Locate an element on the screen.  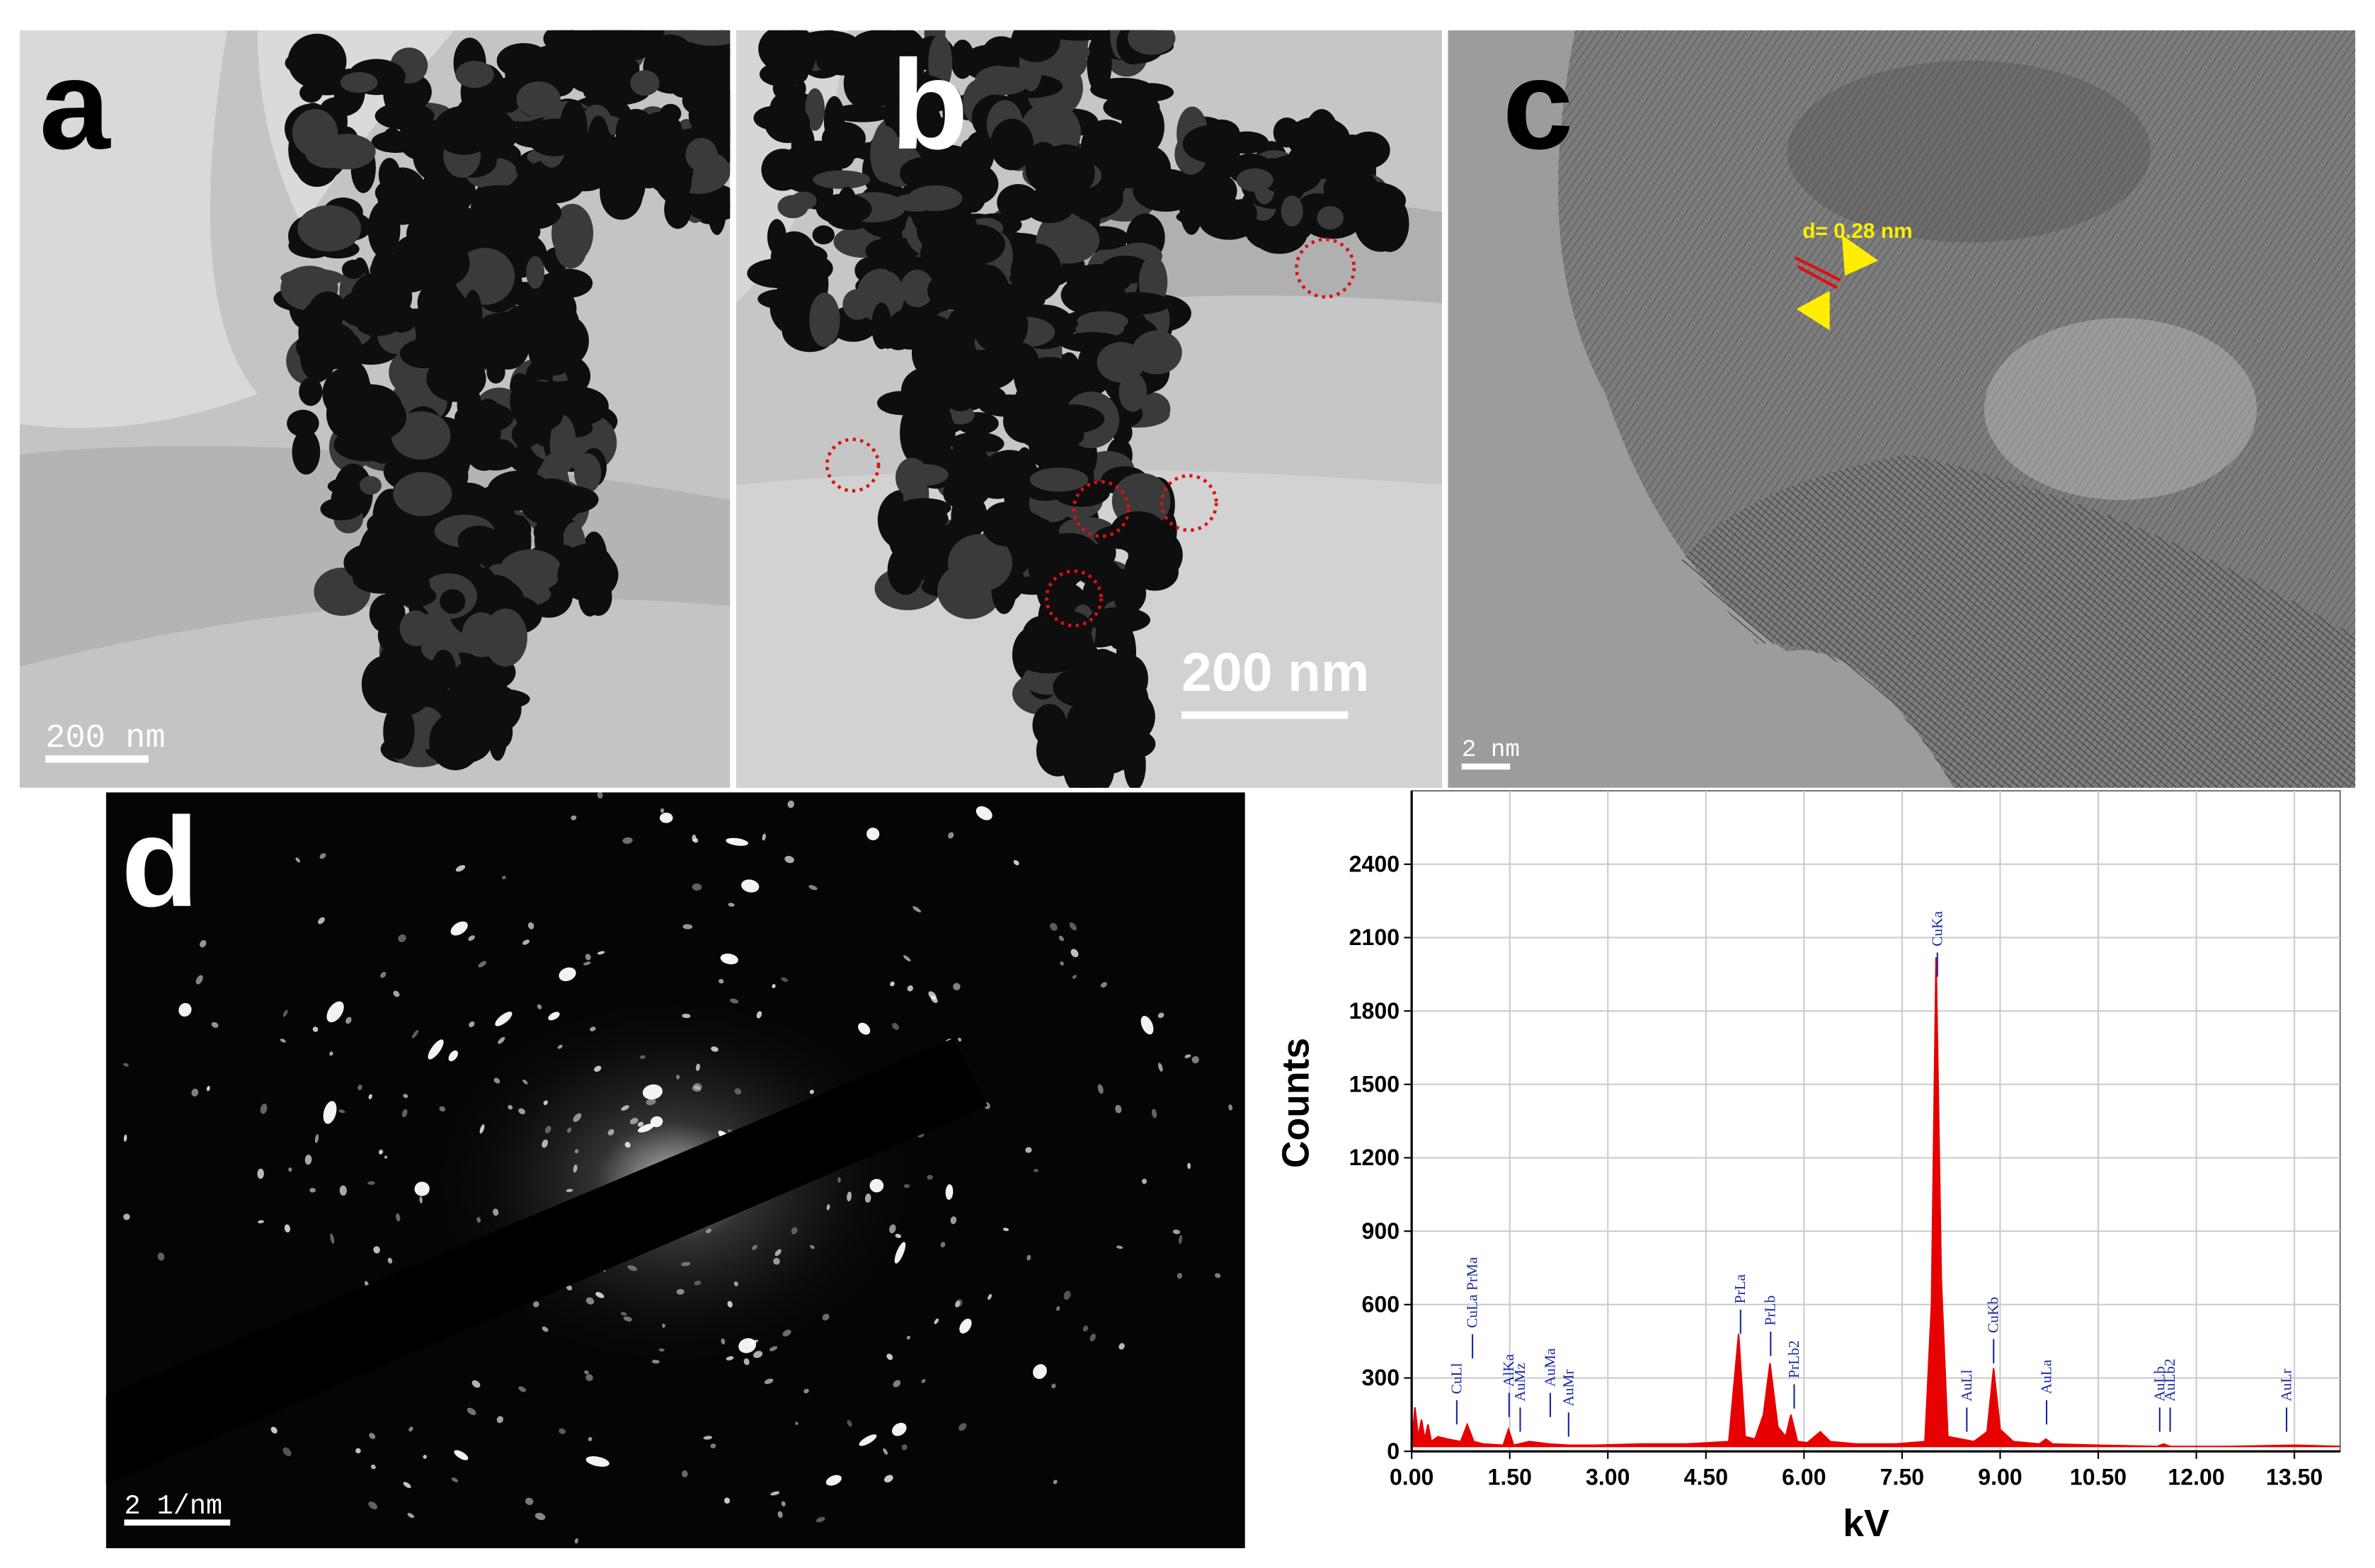
peak-label: CuKb is located at coordinates (1993, 1315).